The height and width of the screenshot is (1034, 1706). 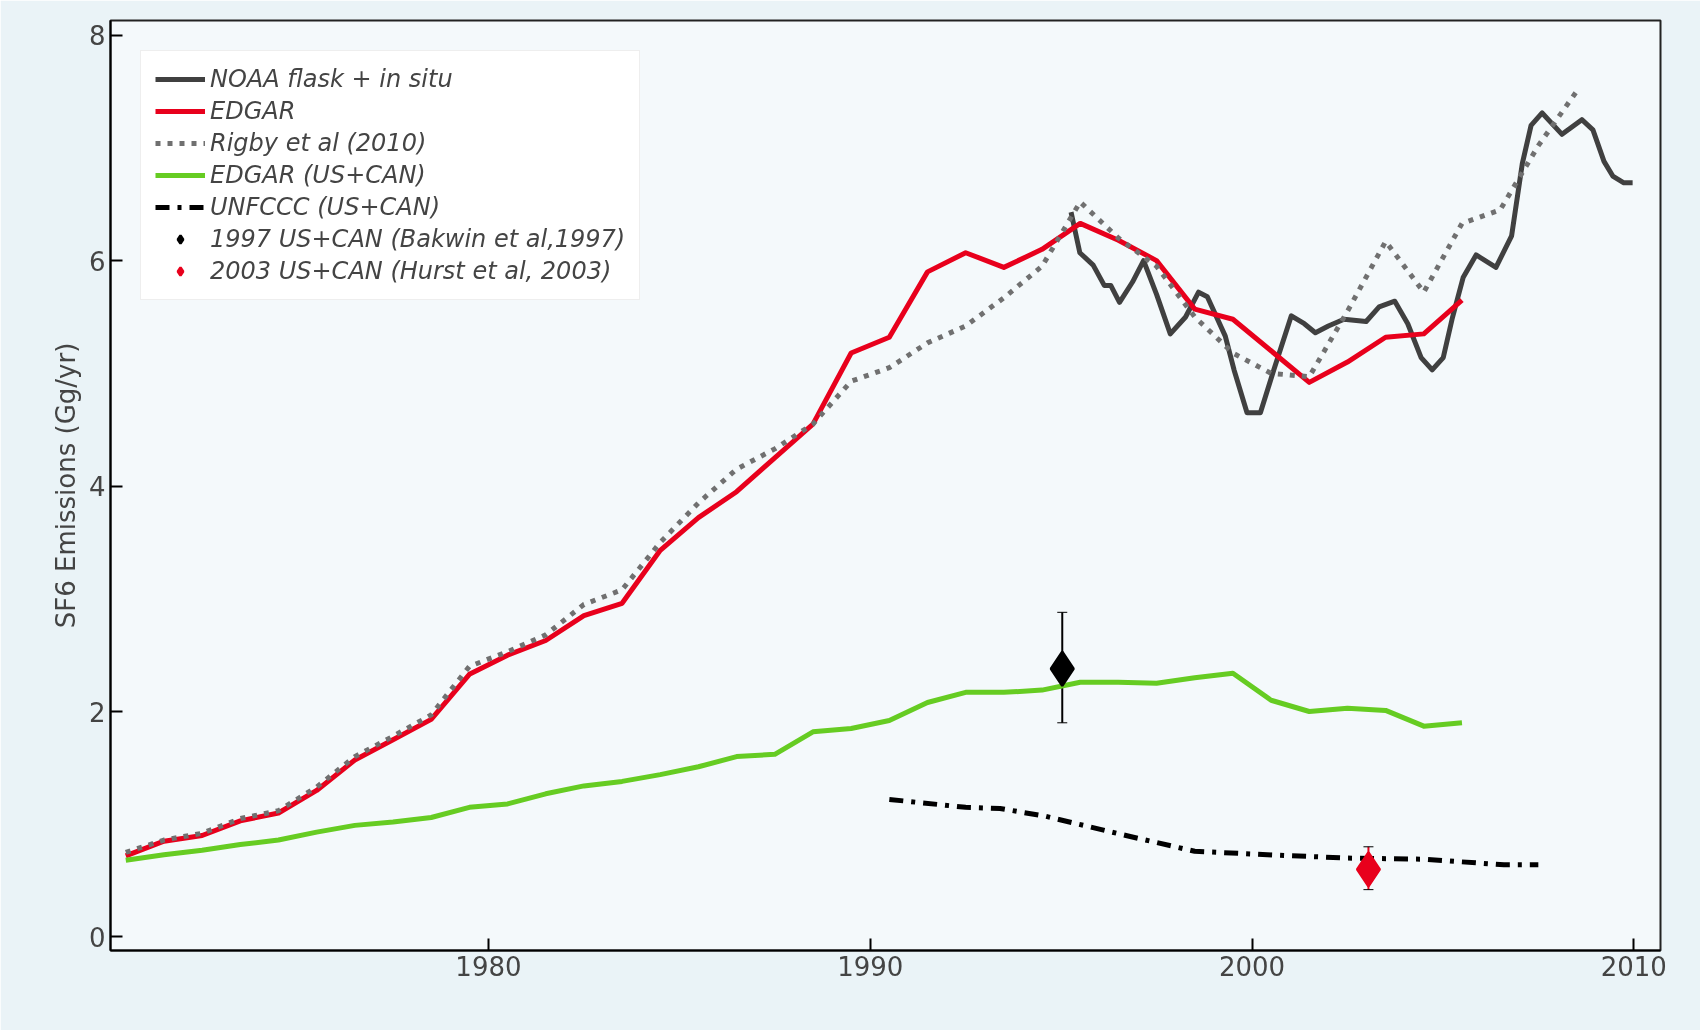 I want to click on legend-label: UNFCCC (US+CAN), so click(x=325, y=207).